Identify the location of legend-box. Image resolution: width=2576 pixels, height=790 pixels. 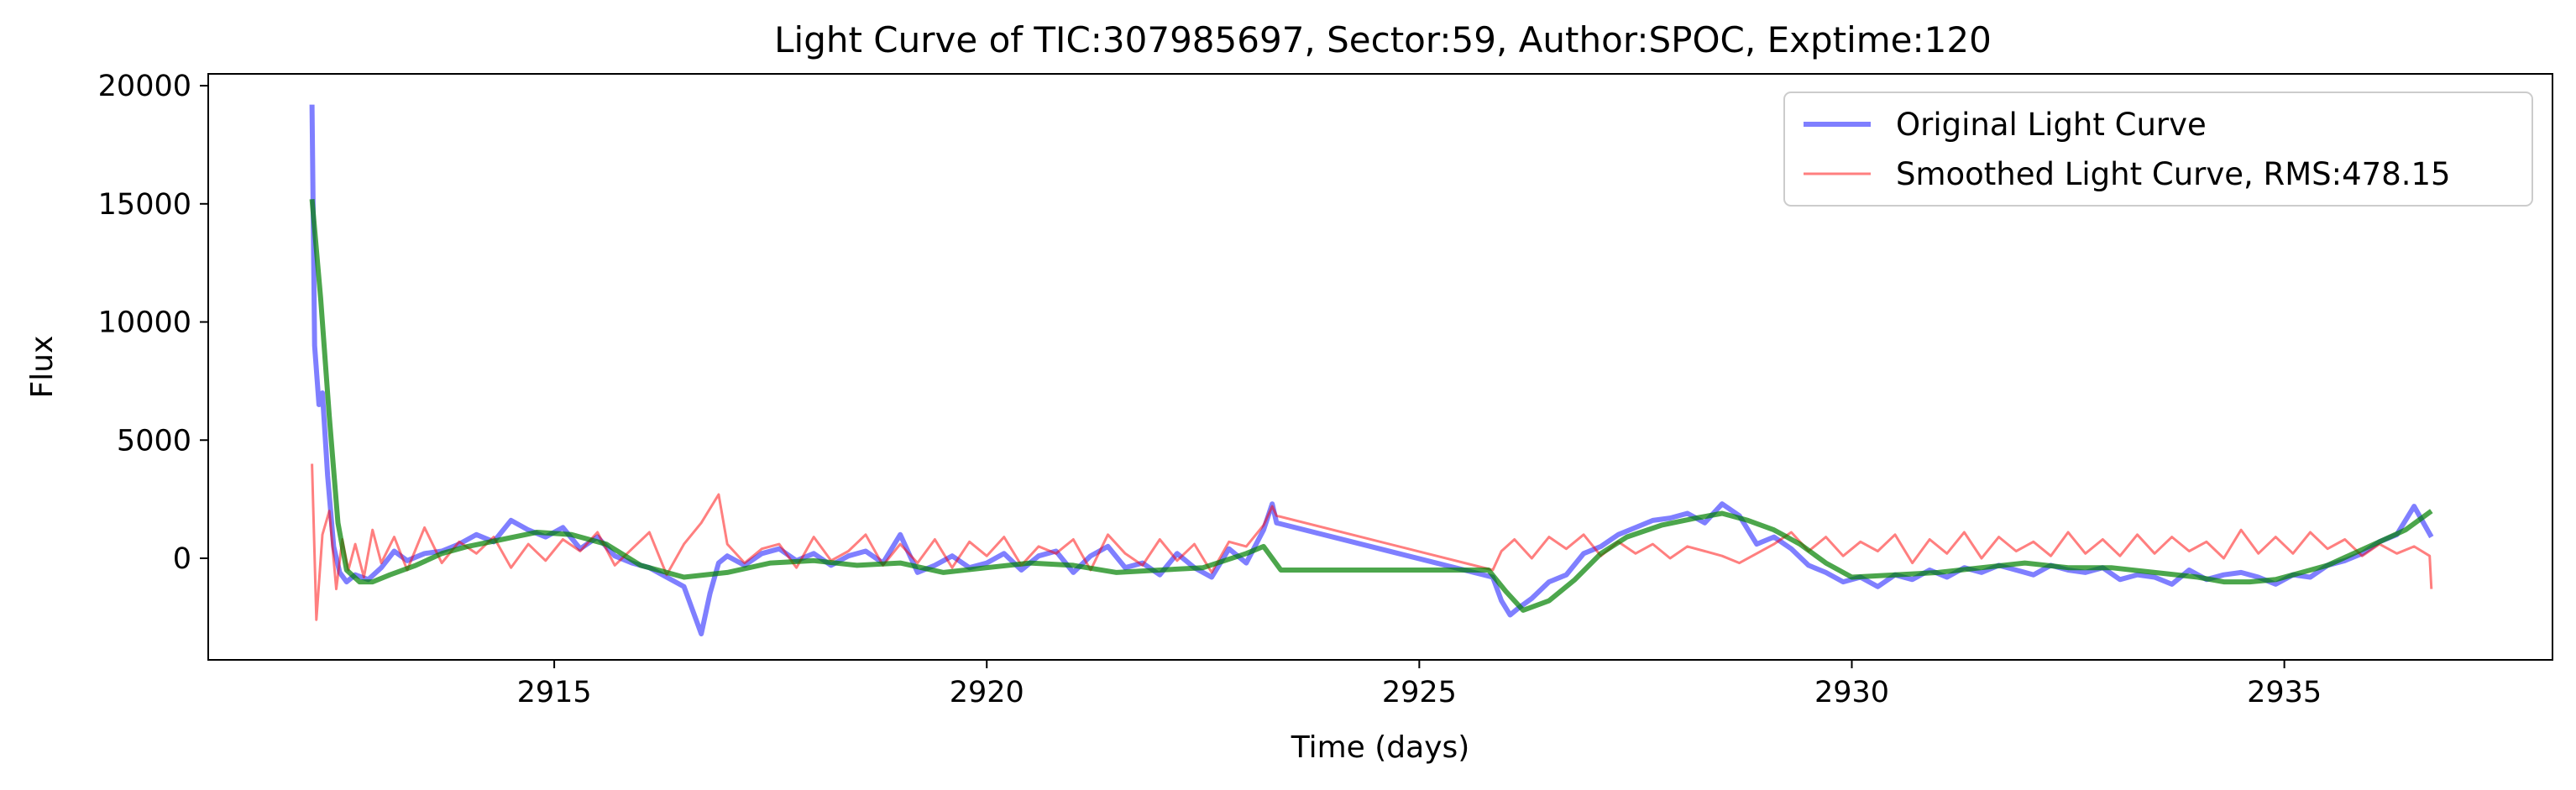
(2158, 149).